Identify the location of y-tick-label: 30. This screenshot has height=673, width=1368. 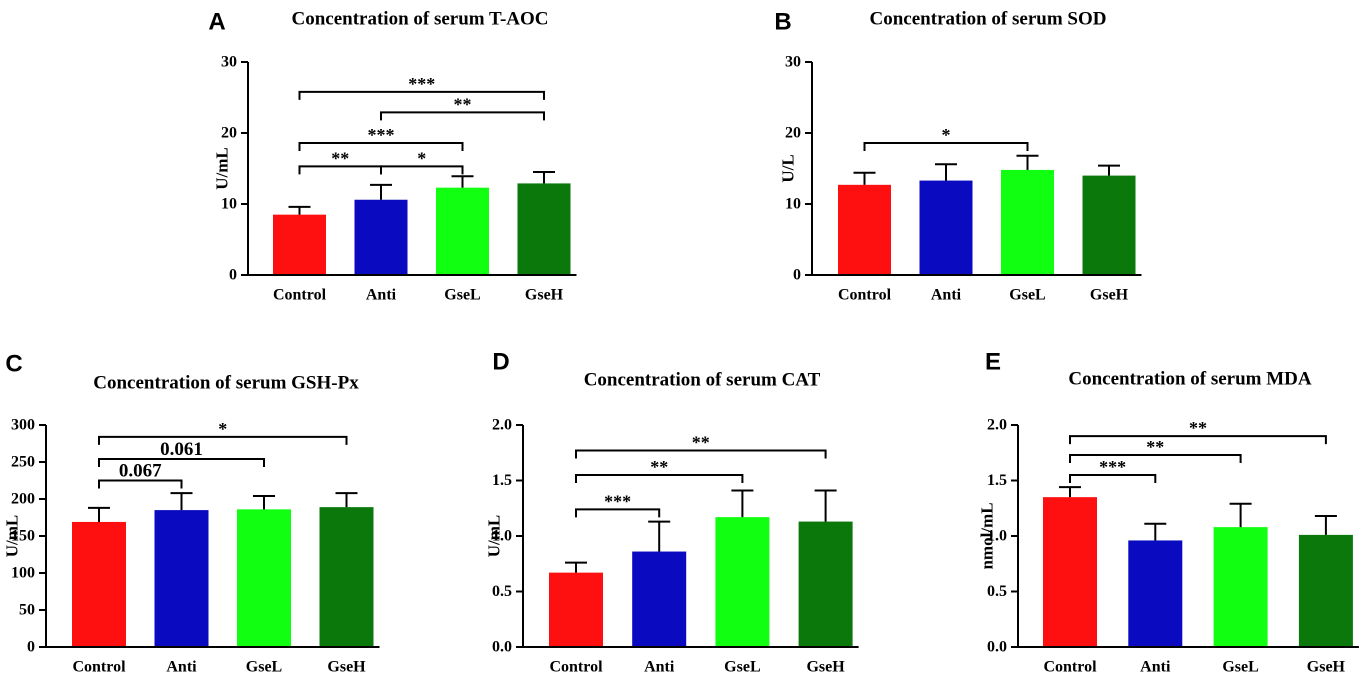
(793, 62).